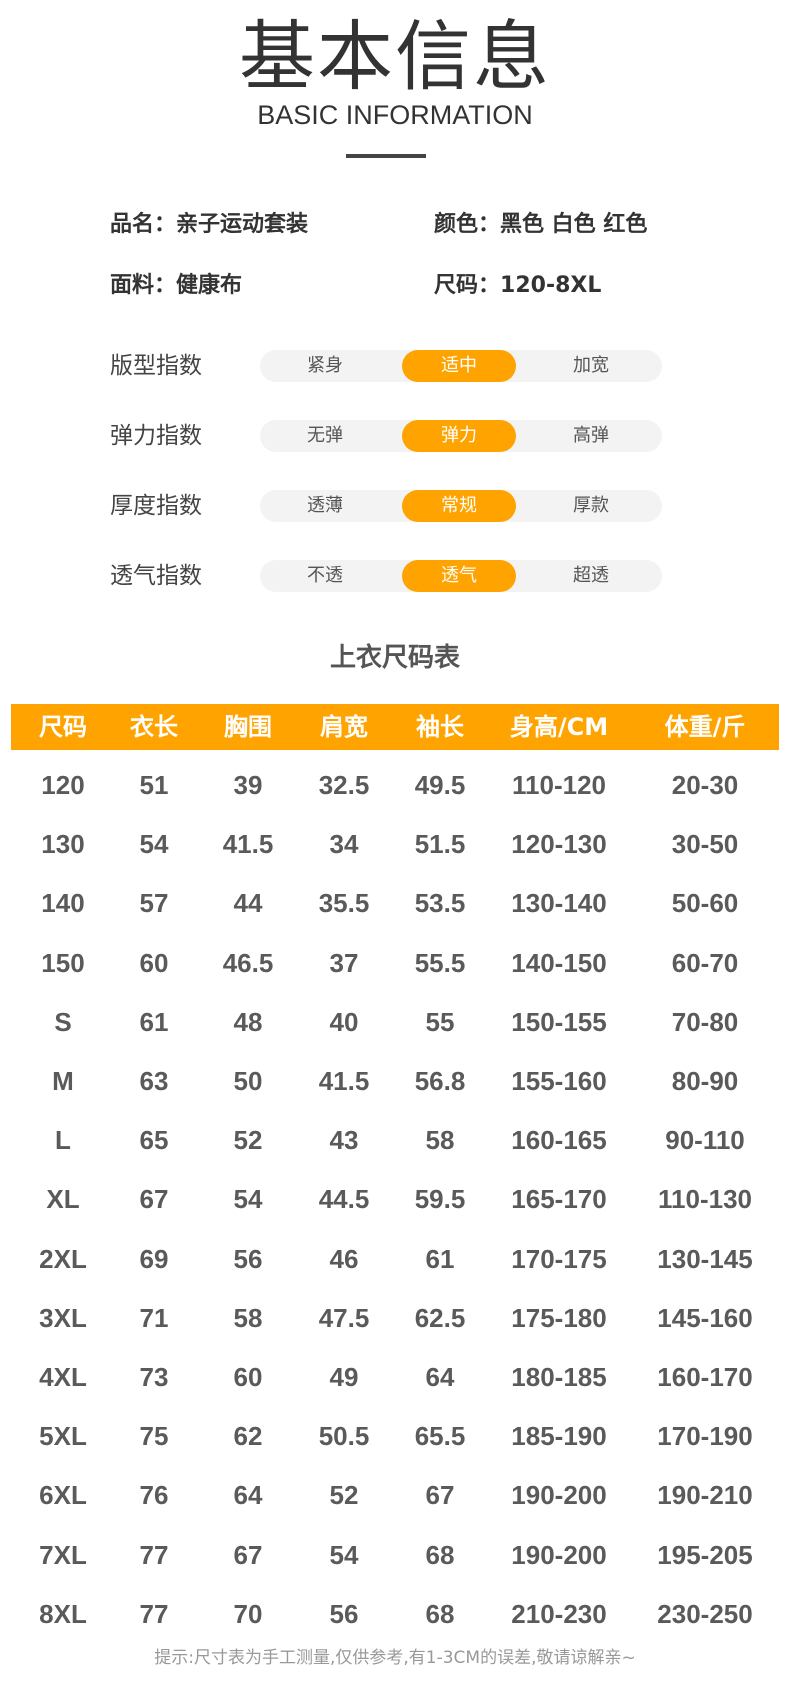 The height and width of the screenshot is (1683, 790). Describe the element at coordinates (395, 1377) in the screenshot. I see `table-row: 4XL 73 60 49 64 180-185 160-170` at that location.